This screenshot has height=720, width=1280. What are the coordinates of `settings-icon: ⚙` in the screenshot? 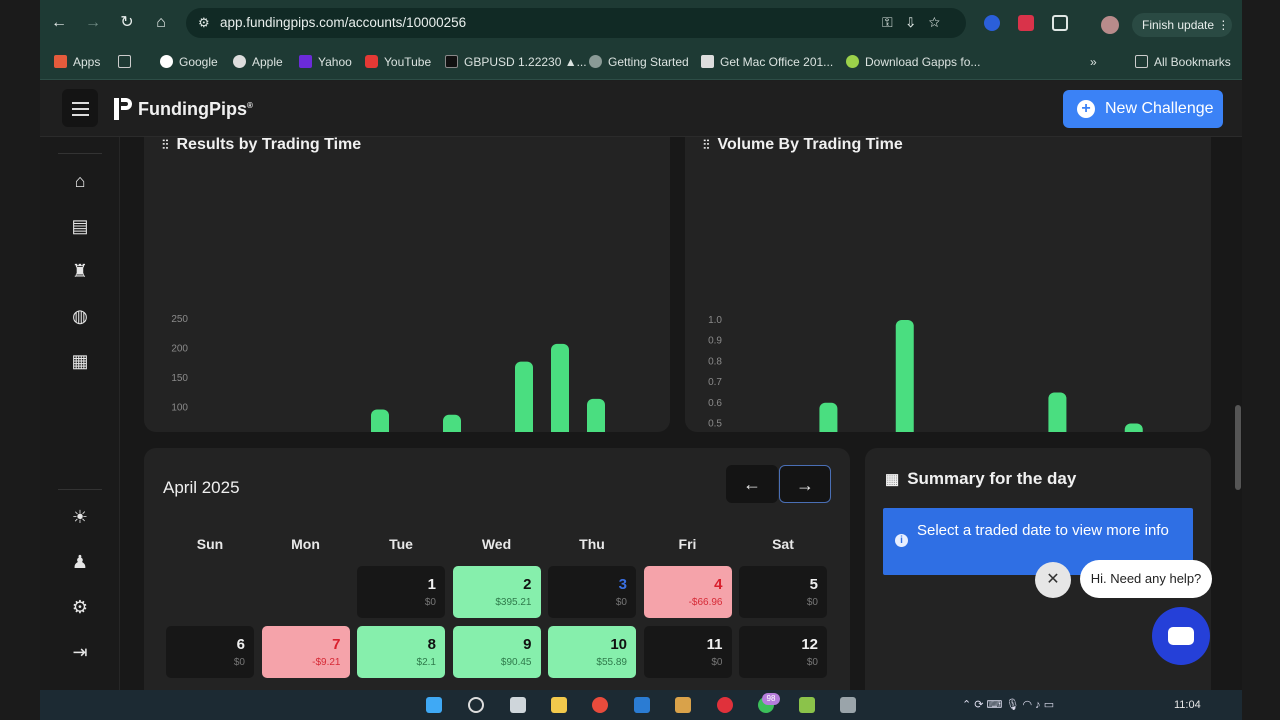 It's located at (80, 607).